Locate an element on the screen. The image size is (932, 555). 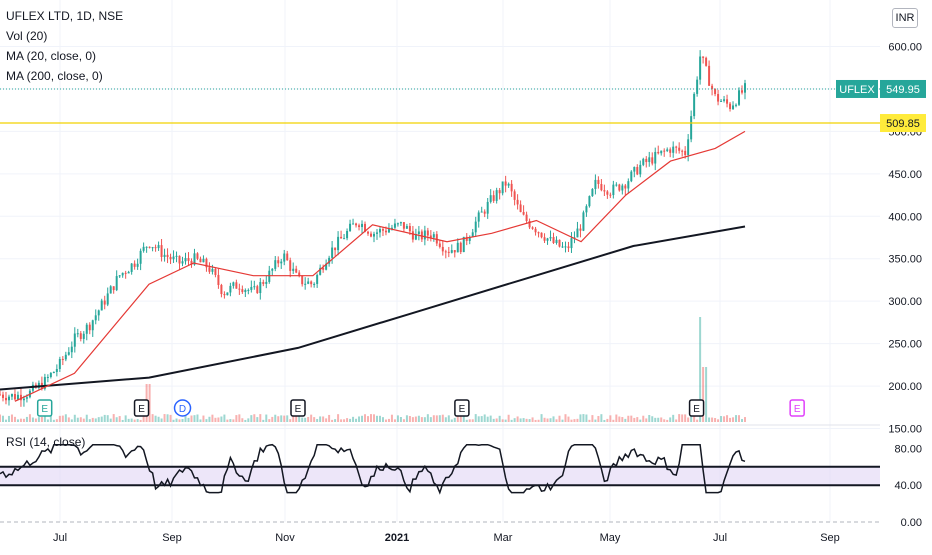
y-tick-label: 600.00 is located at coordinates (905, 47).